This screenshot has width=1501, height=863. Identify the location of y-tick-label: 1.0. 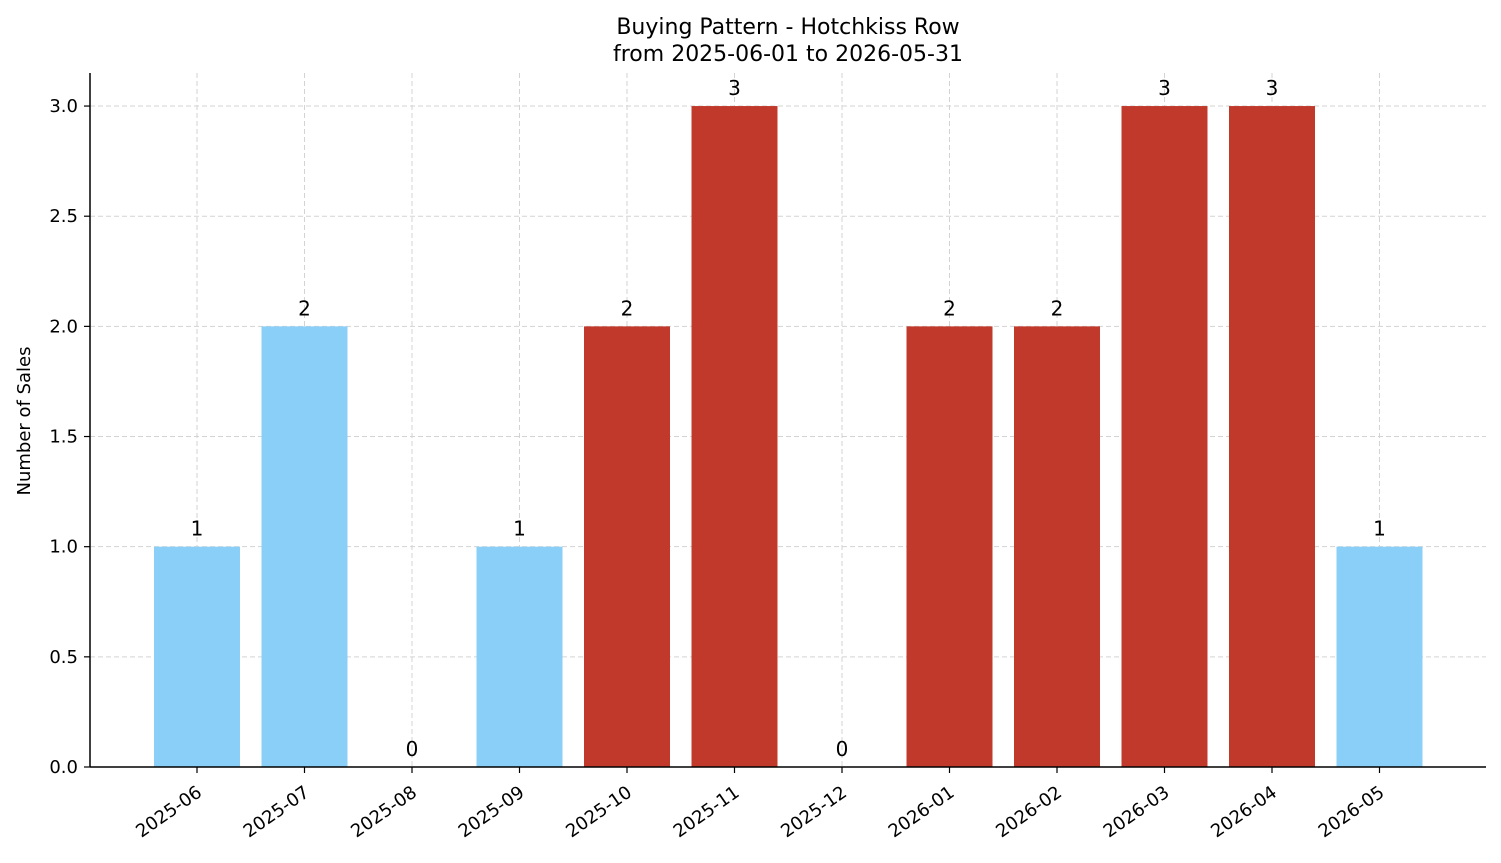
(63, 547).